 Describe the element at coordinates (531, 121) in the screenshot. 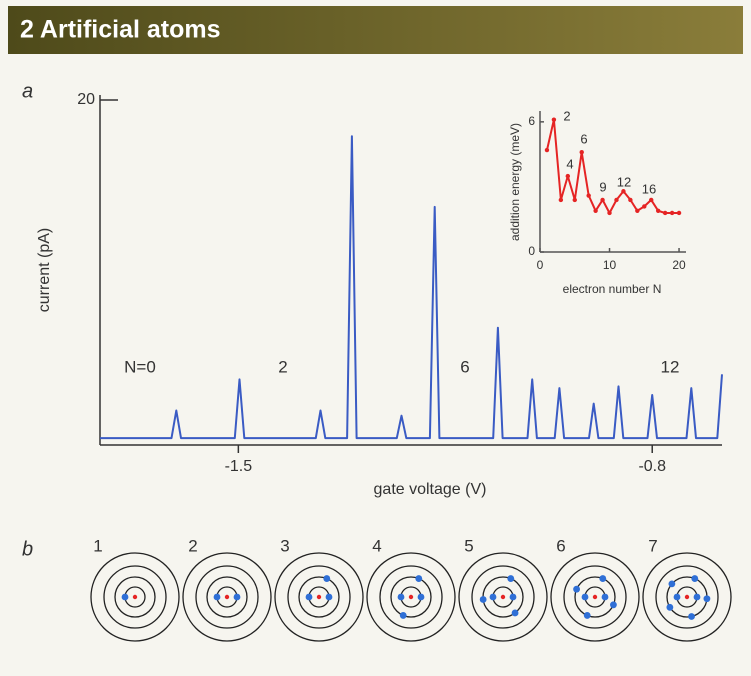

I see `y-tick-label: 6` at that location.